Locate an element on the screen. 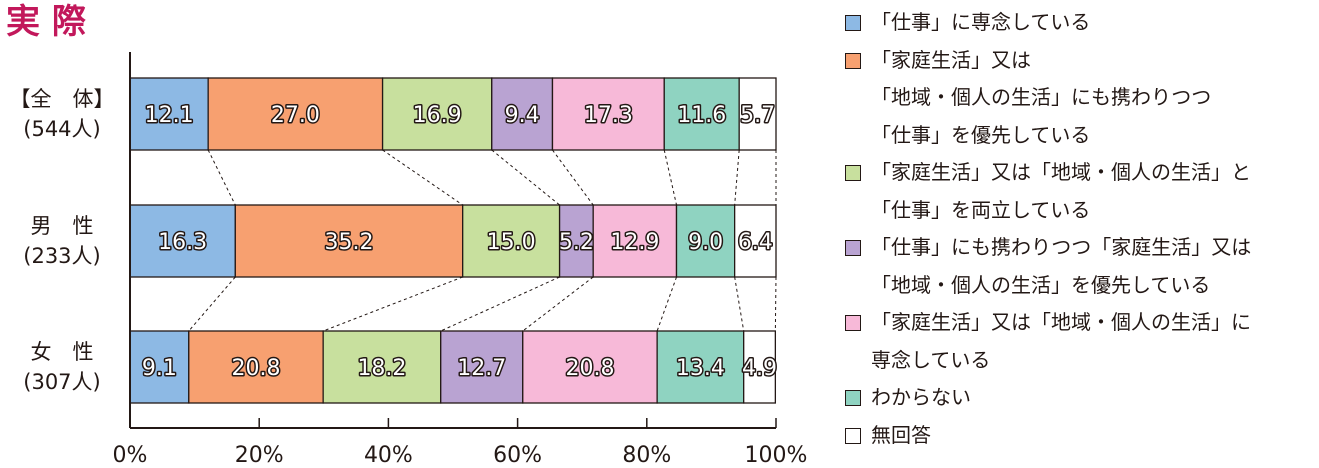  data-label: 27.0 is located at coordinates (295, 115).